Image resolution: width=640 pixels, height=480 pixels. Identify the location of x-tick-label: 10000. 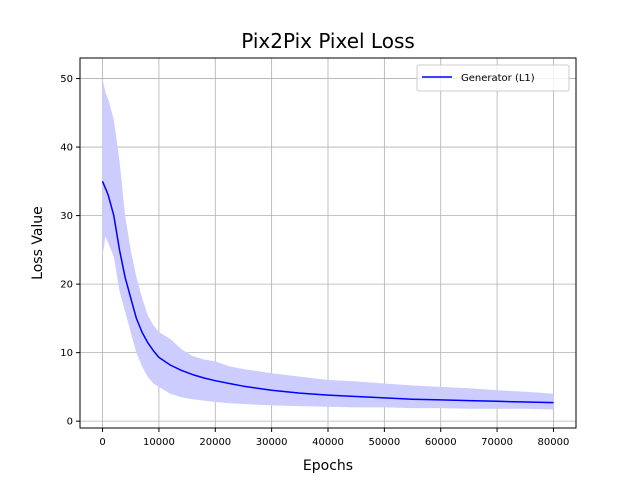
(159, 442).